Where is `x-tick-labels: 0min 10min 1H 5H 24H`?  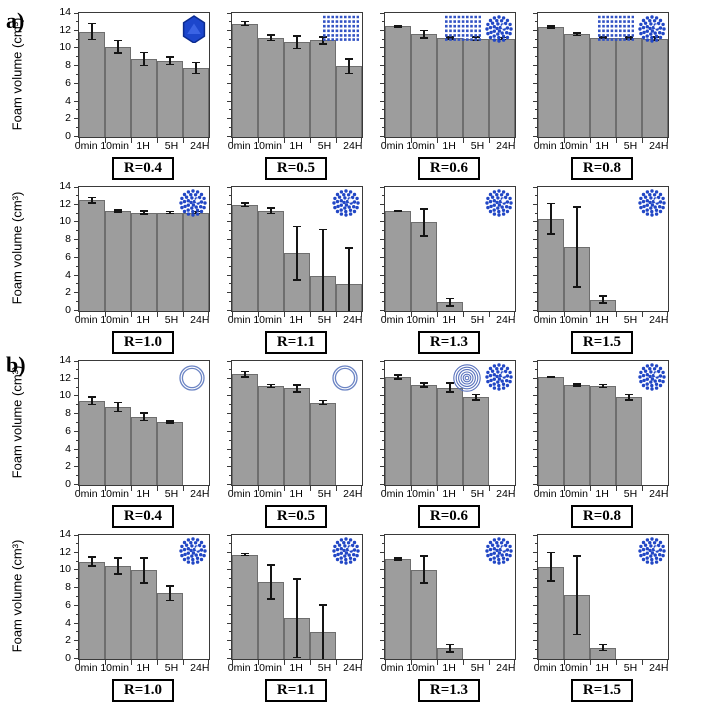
x-tick-labels: 0min 10min 1H 5H 24H is located at coordinates (143, 146).